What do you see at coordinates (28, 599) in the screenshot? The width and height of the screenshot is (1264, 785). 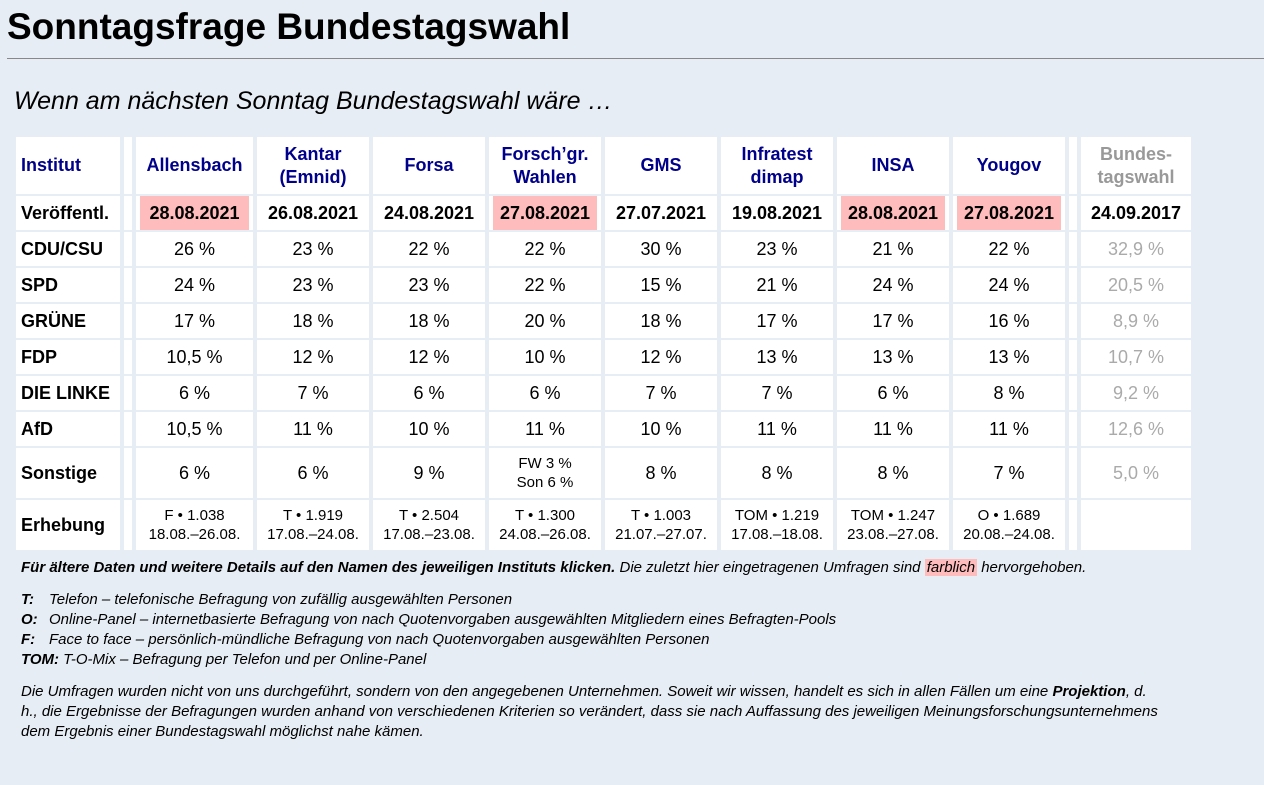 I see `legend-key: T:` at bounding box center [28, 599].